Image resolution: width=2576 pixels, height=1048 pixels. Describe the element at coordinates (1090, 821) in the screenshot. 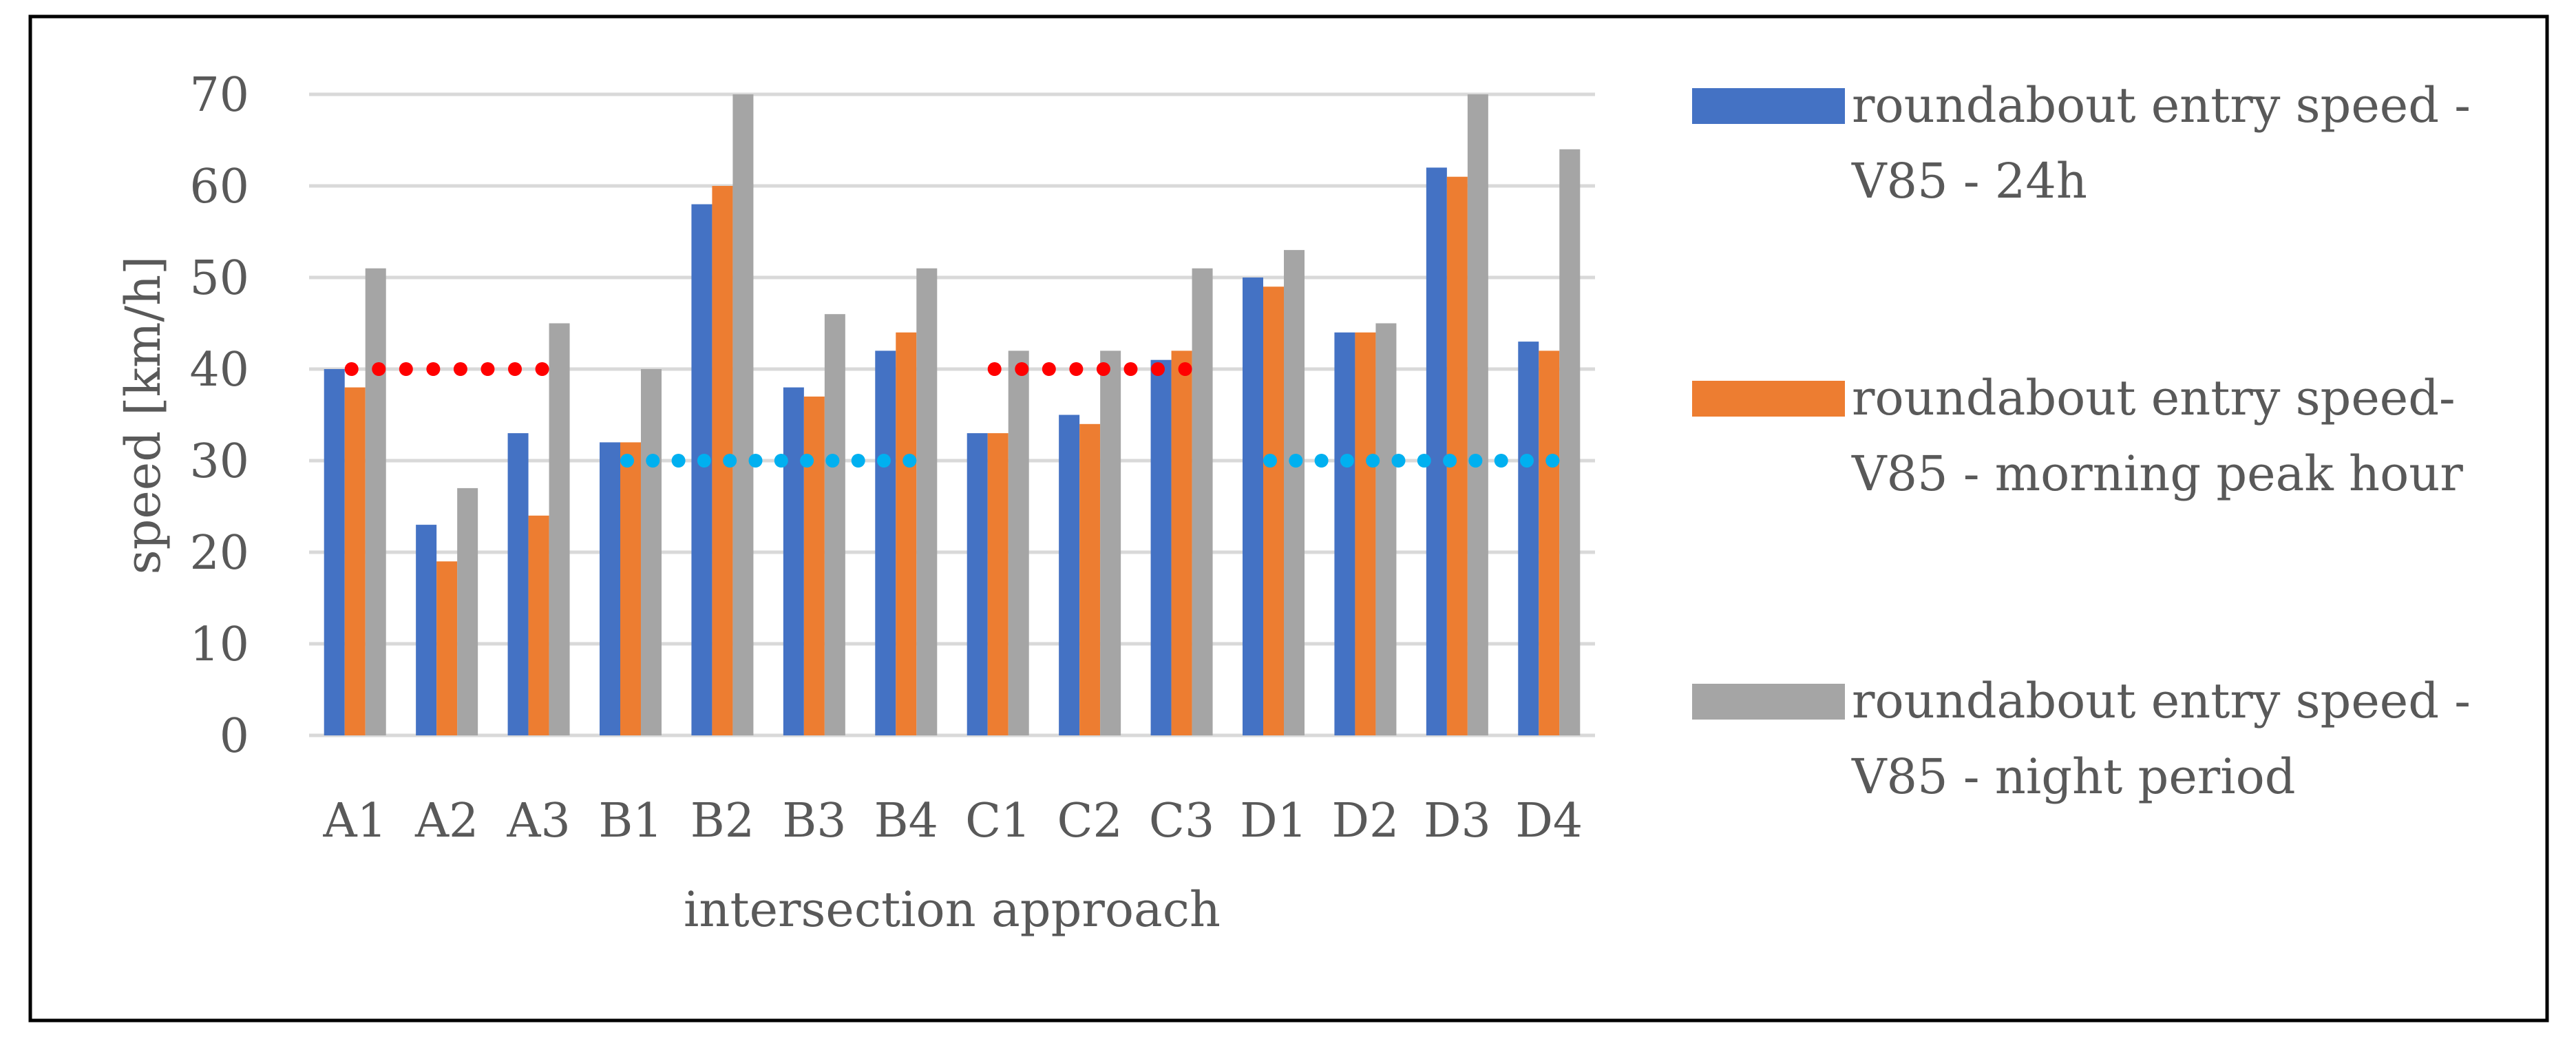

I see `x-tick-label: C2` at that location.